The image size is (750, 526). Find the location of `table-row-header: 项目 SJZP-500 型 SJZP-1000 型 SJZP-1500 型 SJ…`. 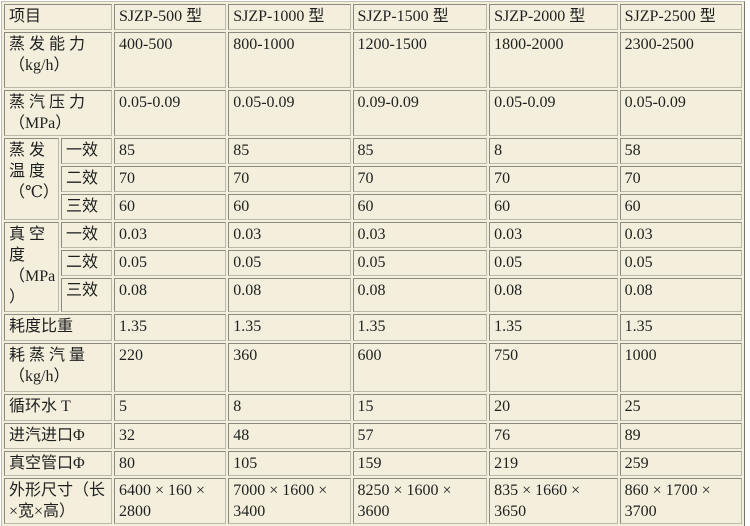

table-row-header: 项目 SJZP-500 型 SJZP-1000 型 SJZP-1500 型 SJ… is located at coordinates (373, 17).